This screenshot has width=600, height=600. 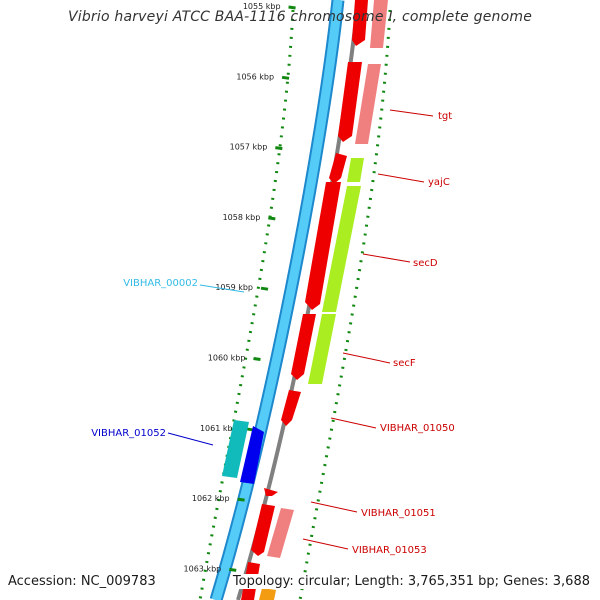 What do you see at coordinates (267, 594) in the screenshot?
I see `gene-block-orange` at bounding box center [267, 594].